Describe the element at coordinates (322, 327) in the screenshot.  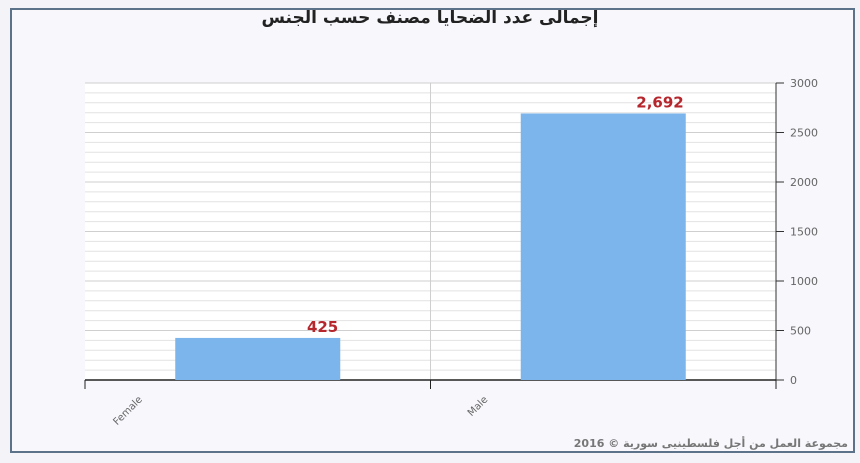
I see `data-label: 425` at that location.